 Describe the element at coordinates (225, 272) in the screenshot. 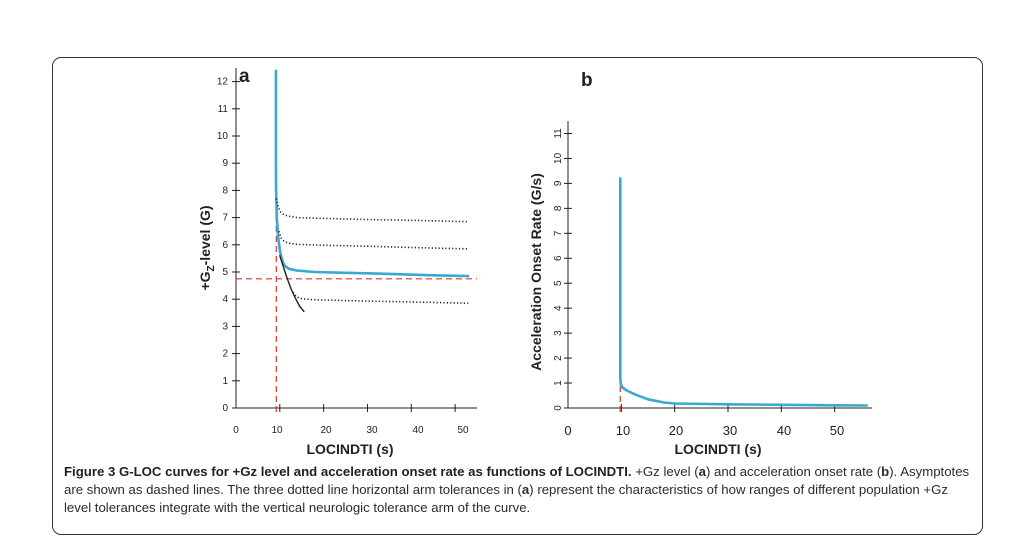

I see `panel-a-y-tick-label: 5` at that location.